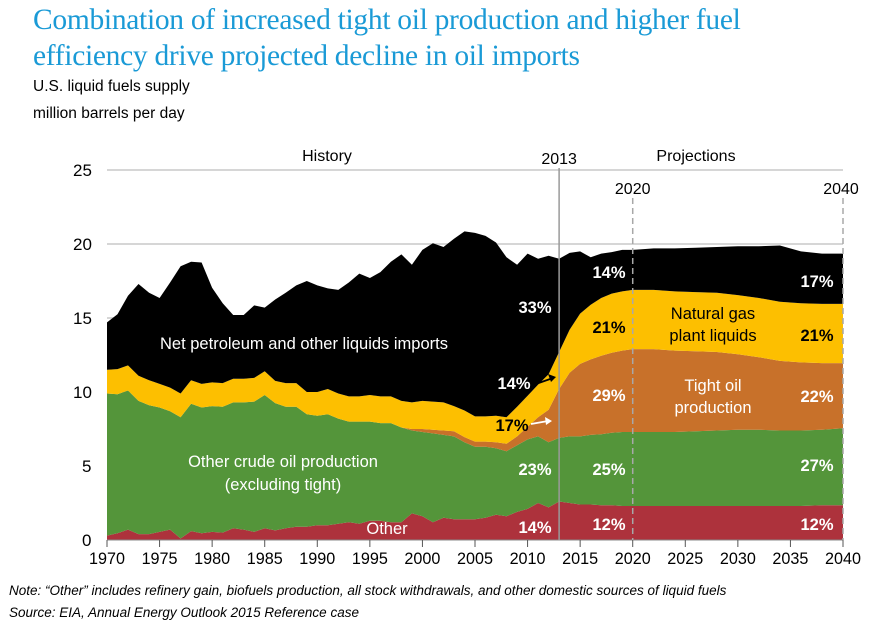  Describe the element at coordinates (843, 559) in the screenshot. I see `x-tick-label-2040: 2040` at that location.